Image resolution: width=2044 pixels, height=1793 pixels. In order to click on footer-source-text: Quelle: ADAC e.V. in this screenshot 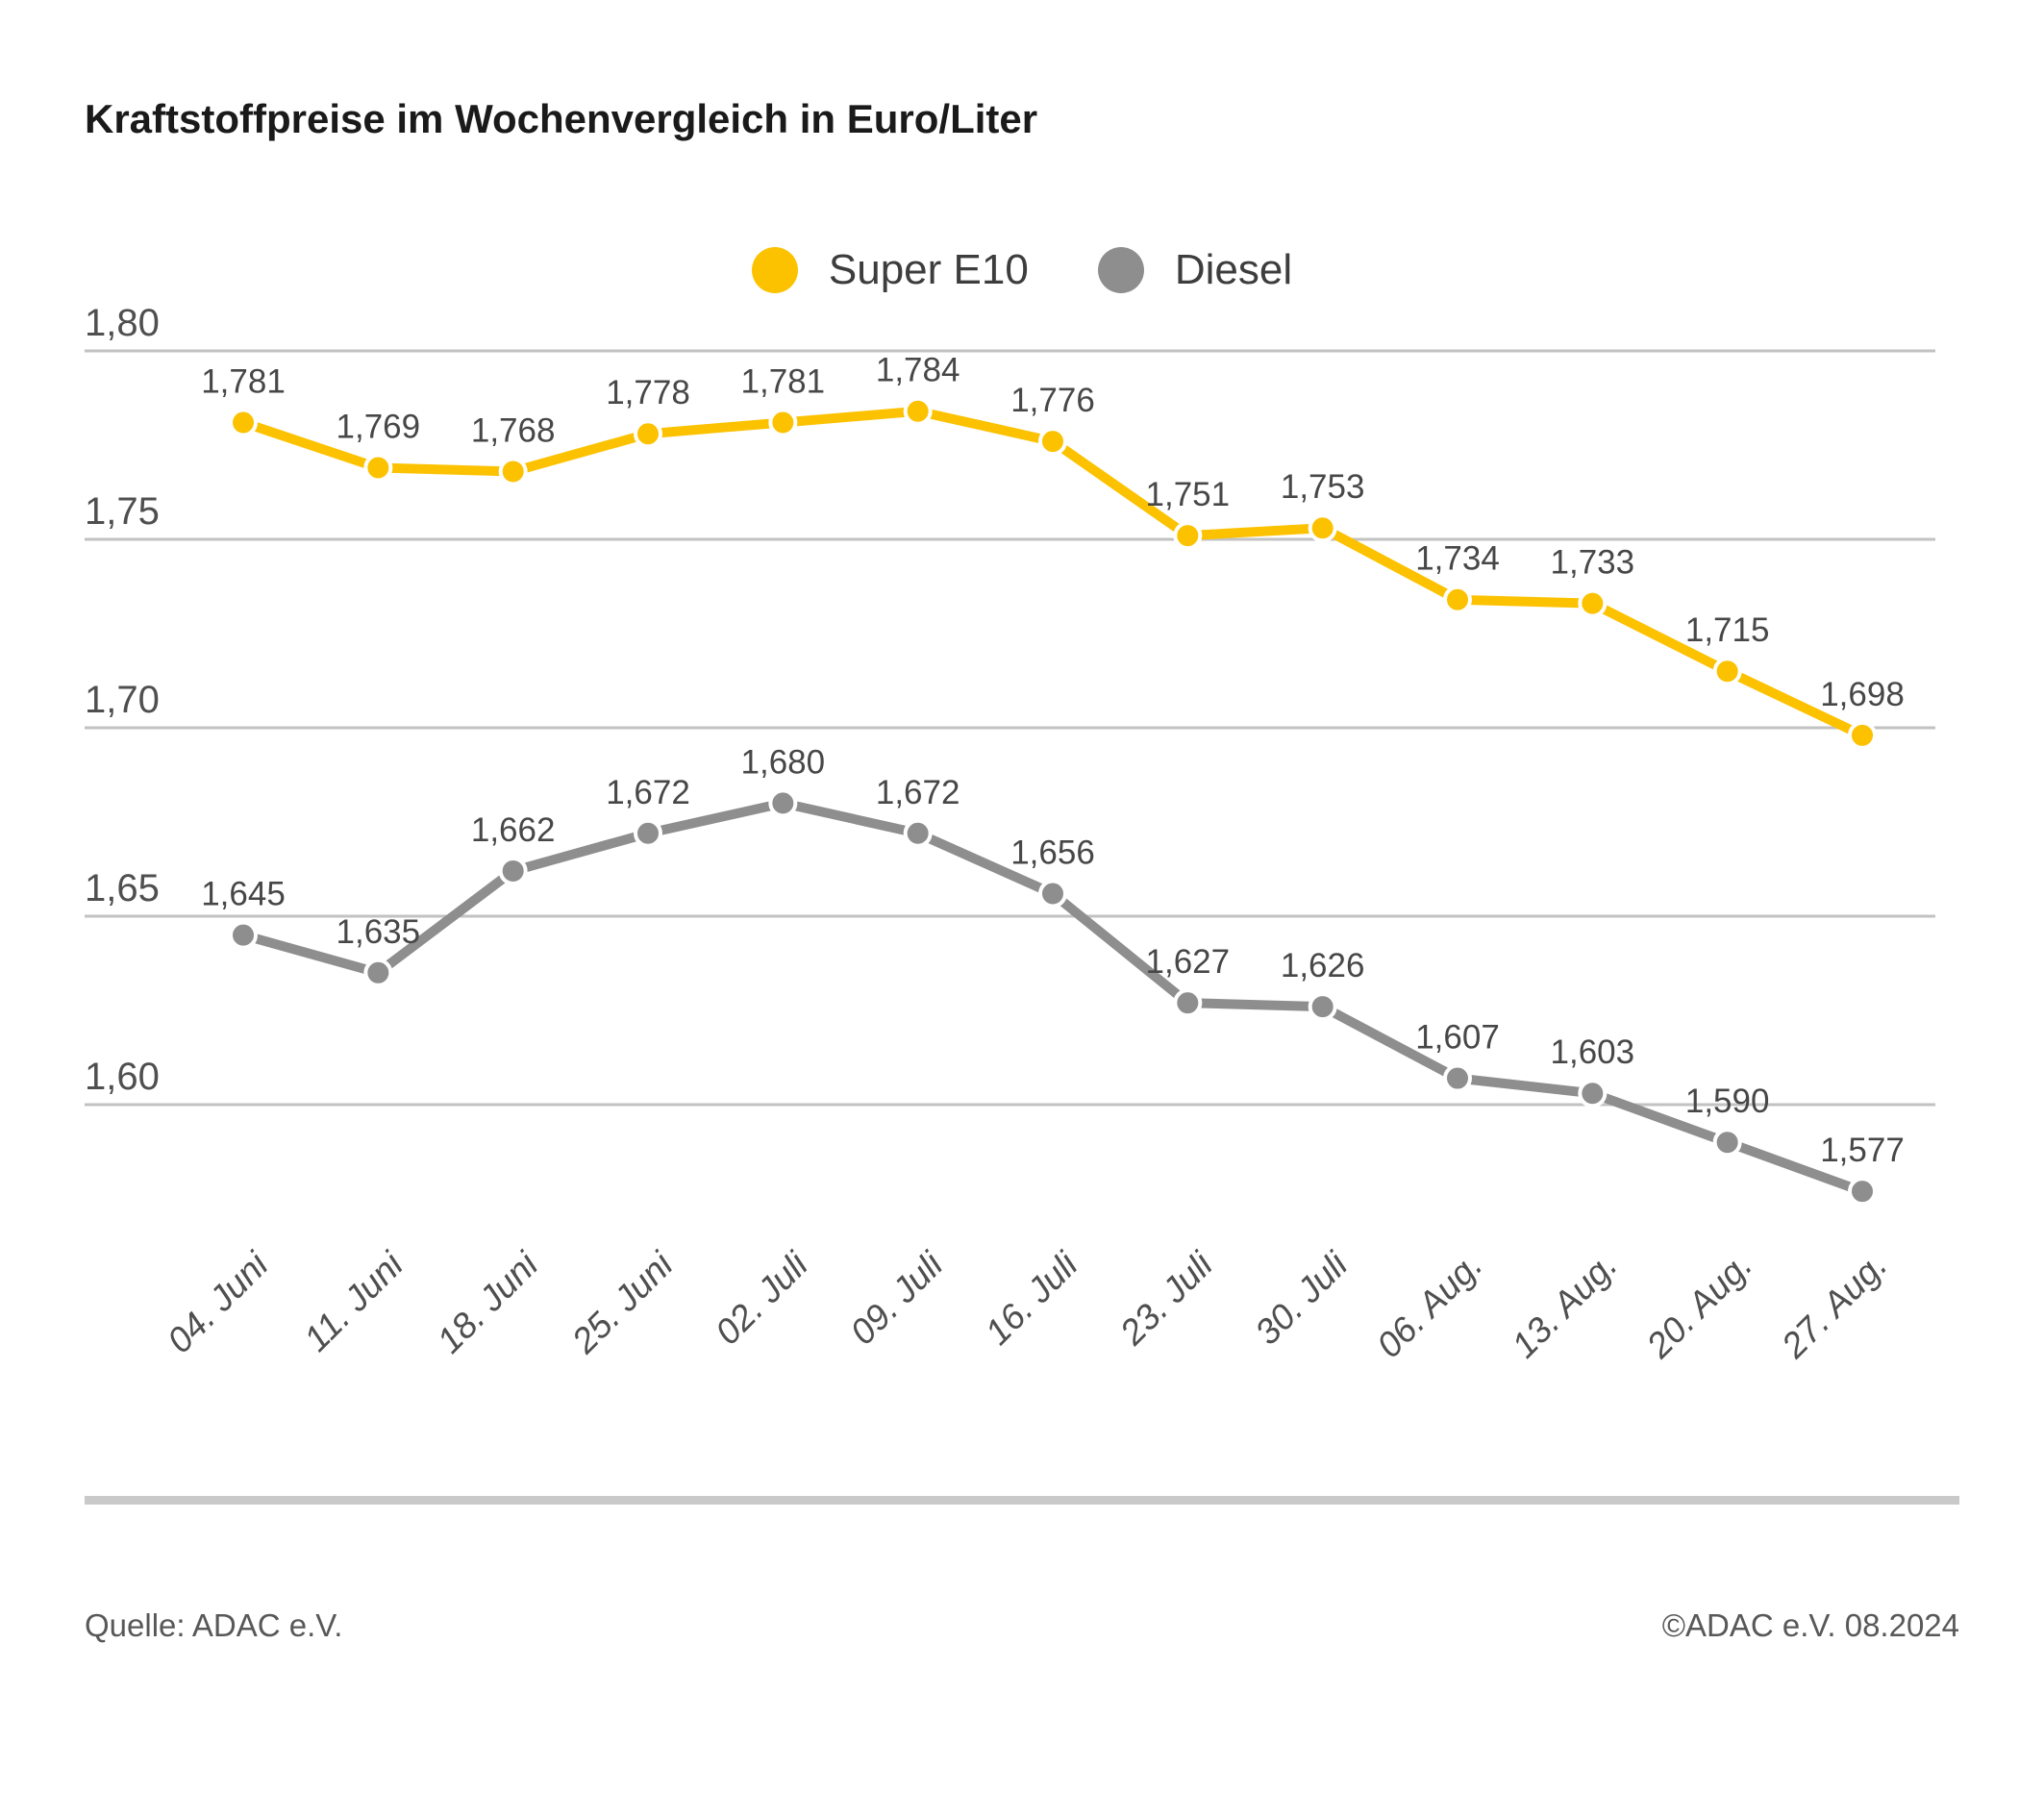, I will do `click(214, 1625)`.